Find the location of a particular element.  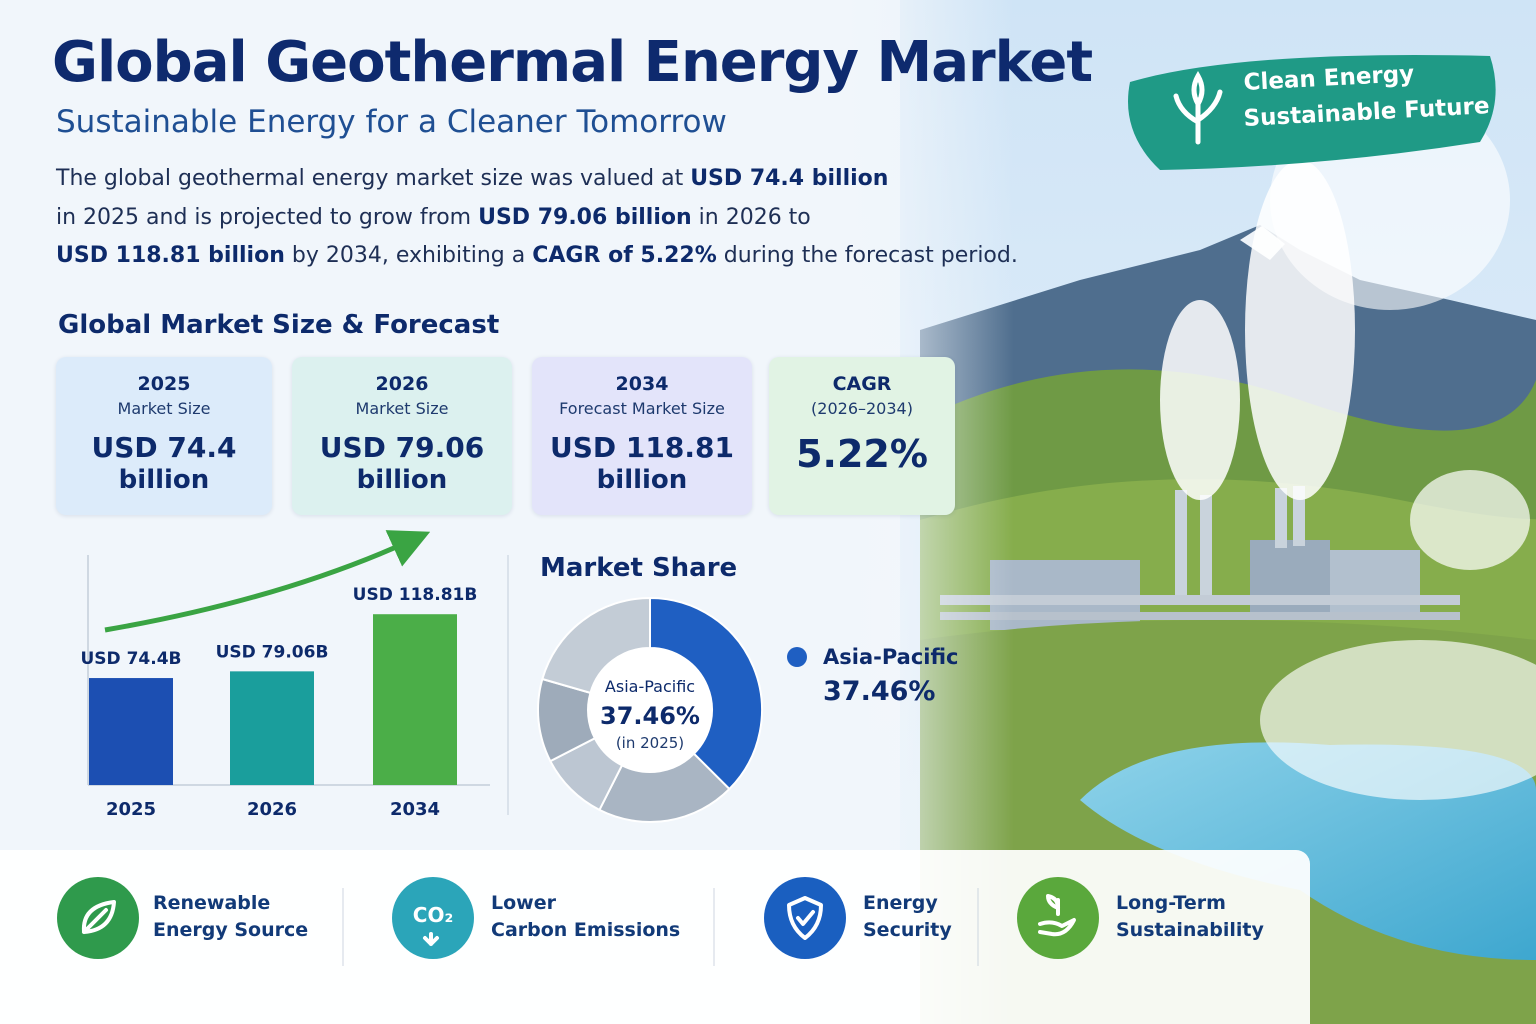

stat-card: 2026 Market Size USD 79.06 billion is located at coordinates (402, 436).